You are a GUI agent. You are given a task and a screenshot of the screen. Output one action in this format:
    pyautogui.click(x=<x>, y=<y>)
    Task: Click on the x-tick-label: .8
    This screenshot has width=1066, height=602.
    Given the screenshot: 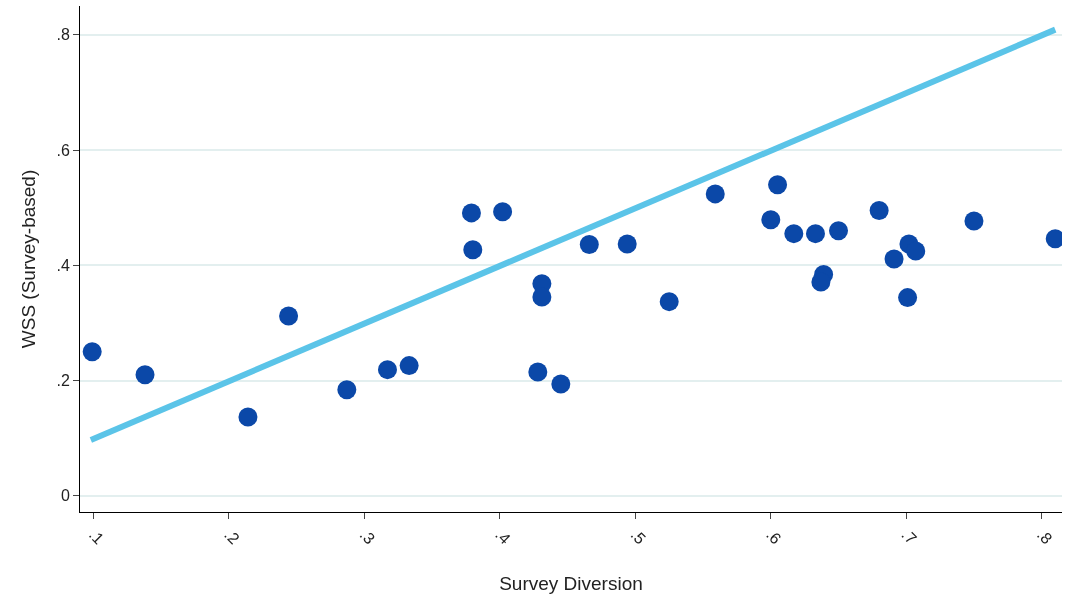 What is the action you would take?
    pyautogui.click(x=1044, y=536)
    